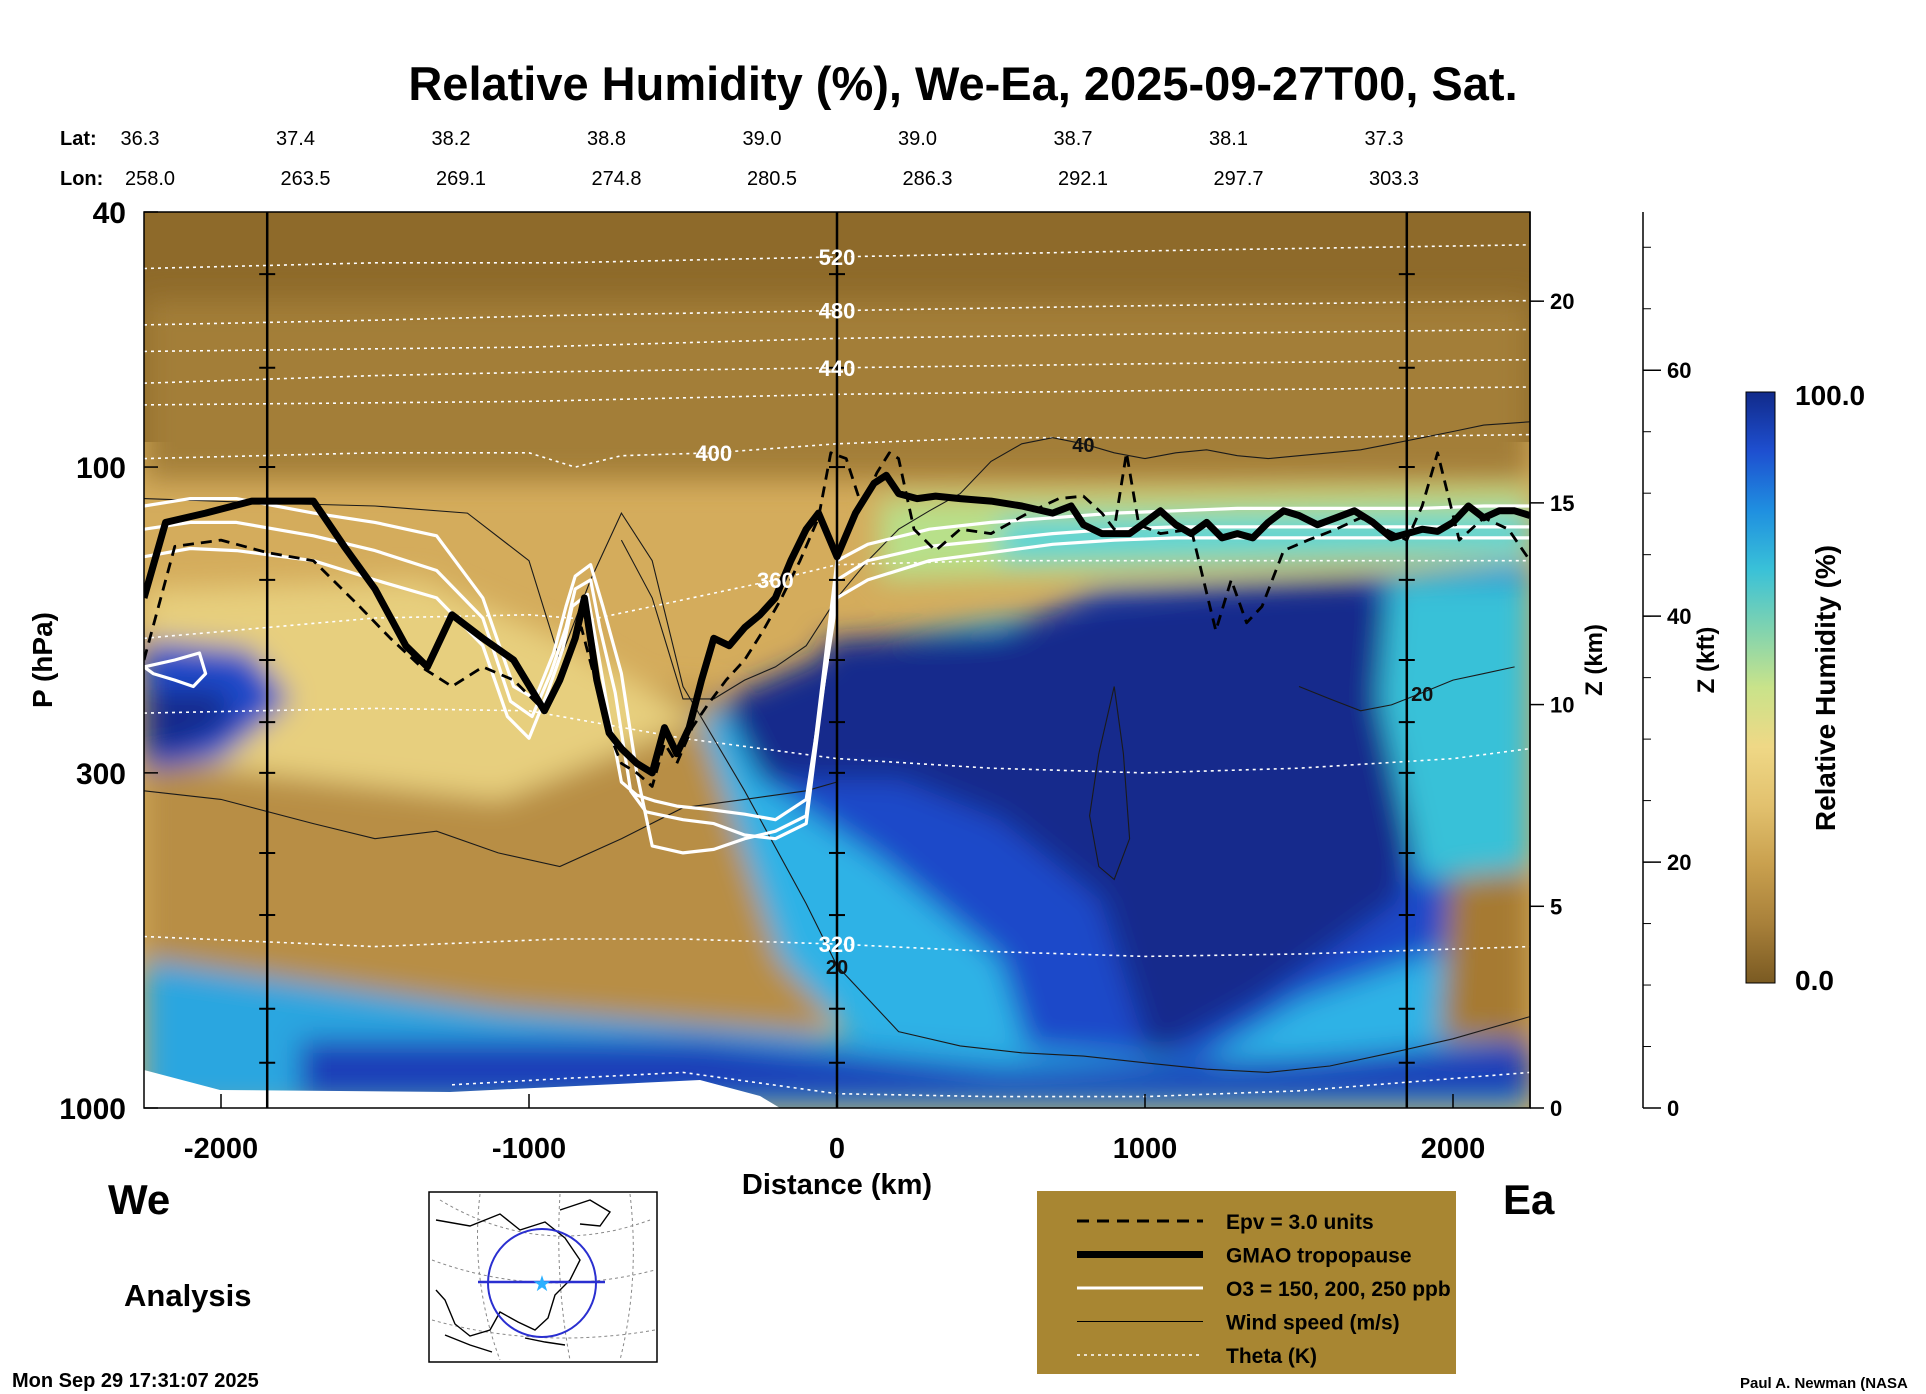 Image resolution: width=1926 pixels, height=1394 pixels. What do you see at coordinates (92, 1109) in the screenshot?
I see `y-tick-label: 1000` at bounding box center [92, 1109].